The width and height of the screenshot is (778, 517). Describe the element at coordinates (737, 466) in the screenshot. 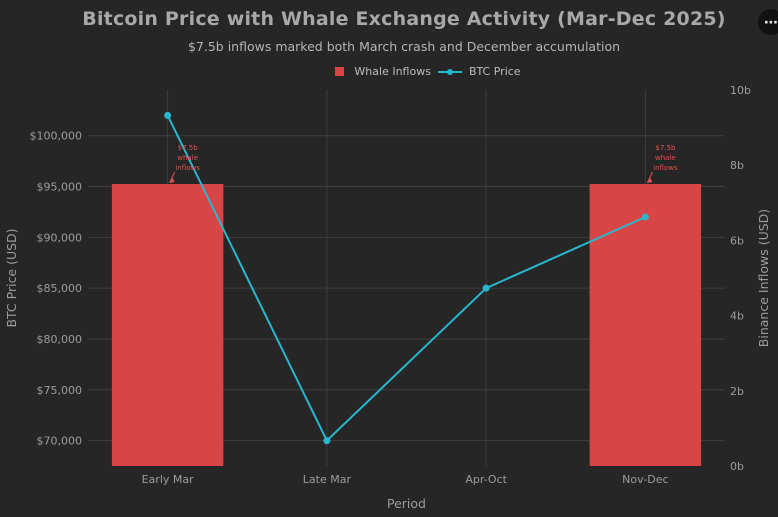

I see `y-right-tick-label: 0b` at that location.